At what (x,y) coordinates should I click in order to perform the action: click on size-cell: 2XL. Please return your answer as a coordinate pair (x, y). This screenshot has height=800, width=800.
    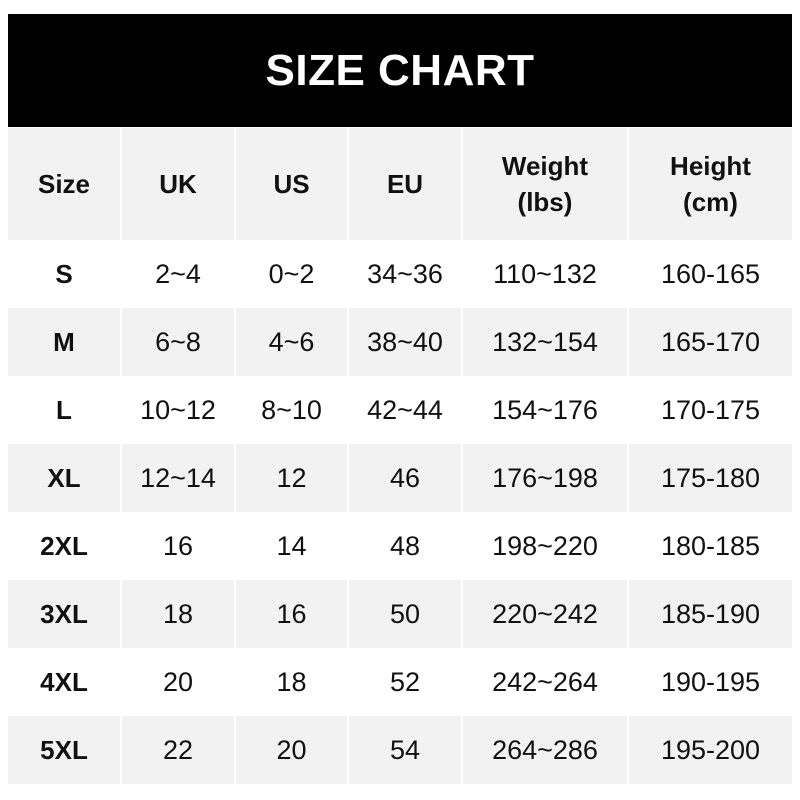
    Looking at the image, I should click on (64, 545).